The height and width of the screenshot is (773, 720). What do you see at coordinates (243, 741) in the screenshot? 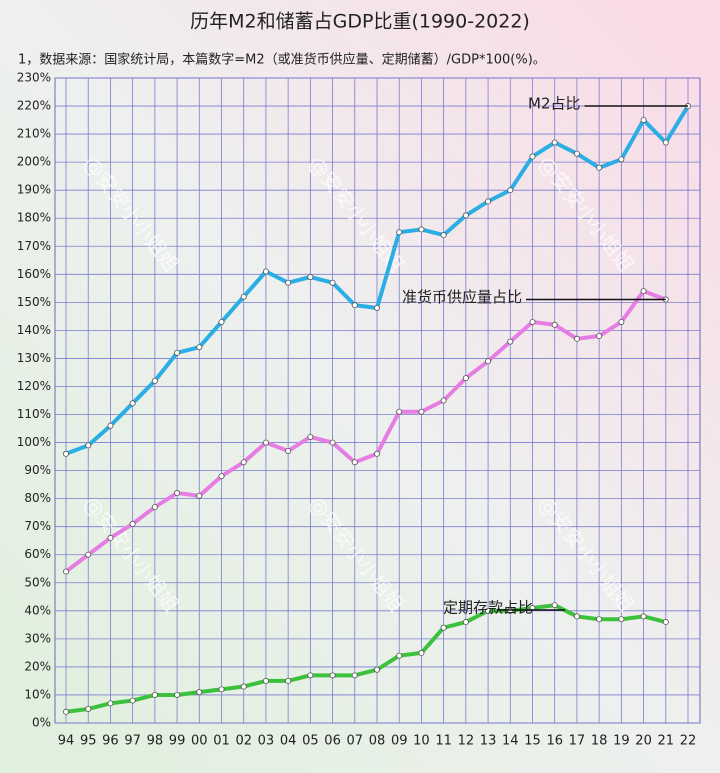
I see `x-tick-label: 02` at bounding box center [243, 741].